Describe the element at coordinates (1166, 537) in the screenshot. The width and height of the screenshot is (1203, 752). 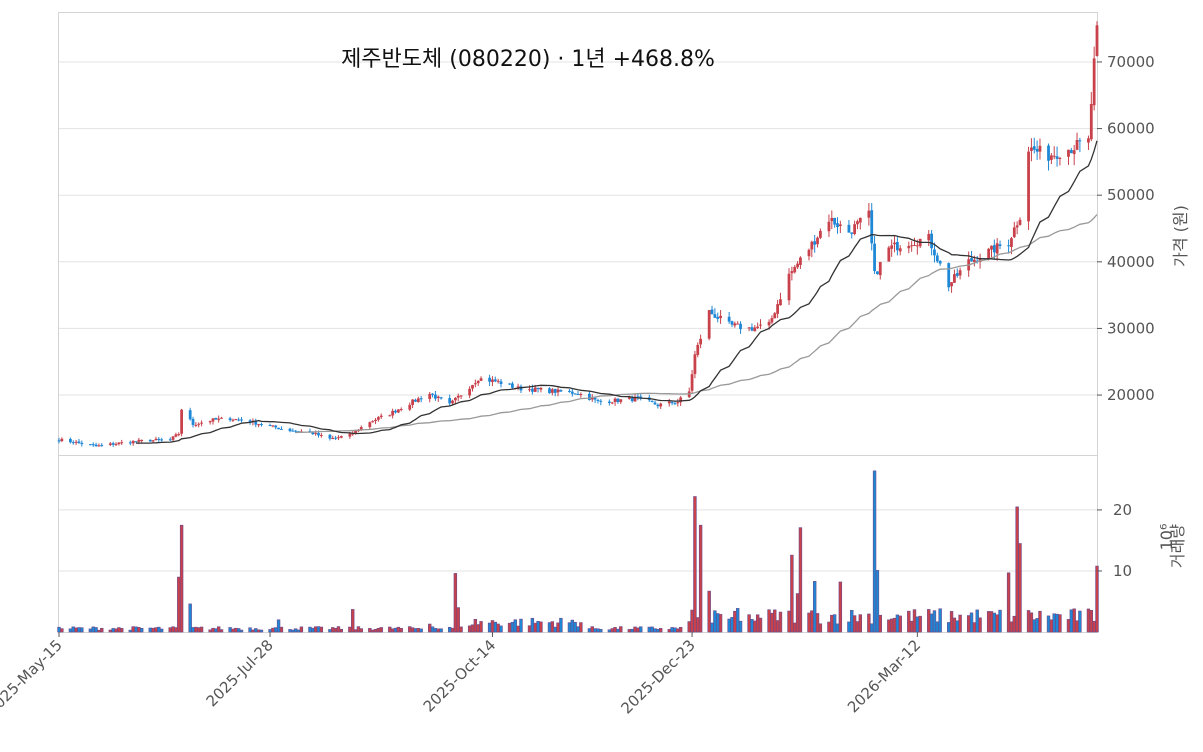
I see `volume-axis-offset: 10⁶` at that location.